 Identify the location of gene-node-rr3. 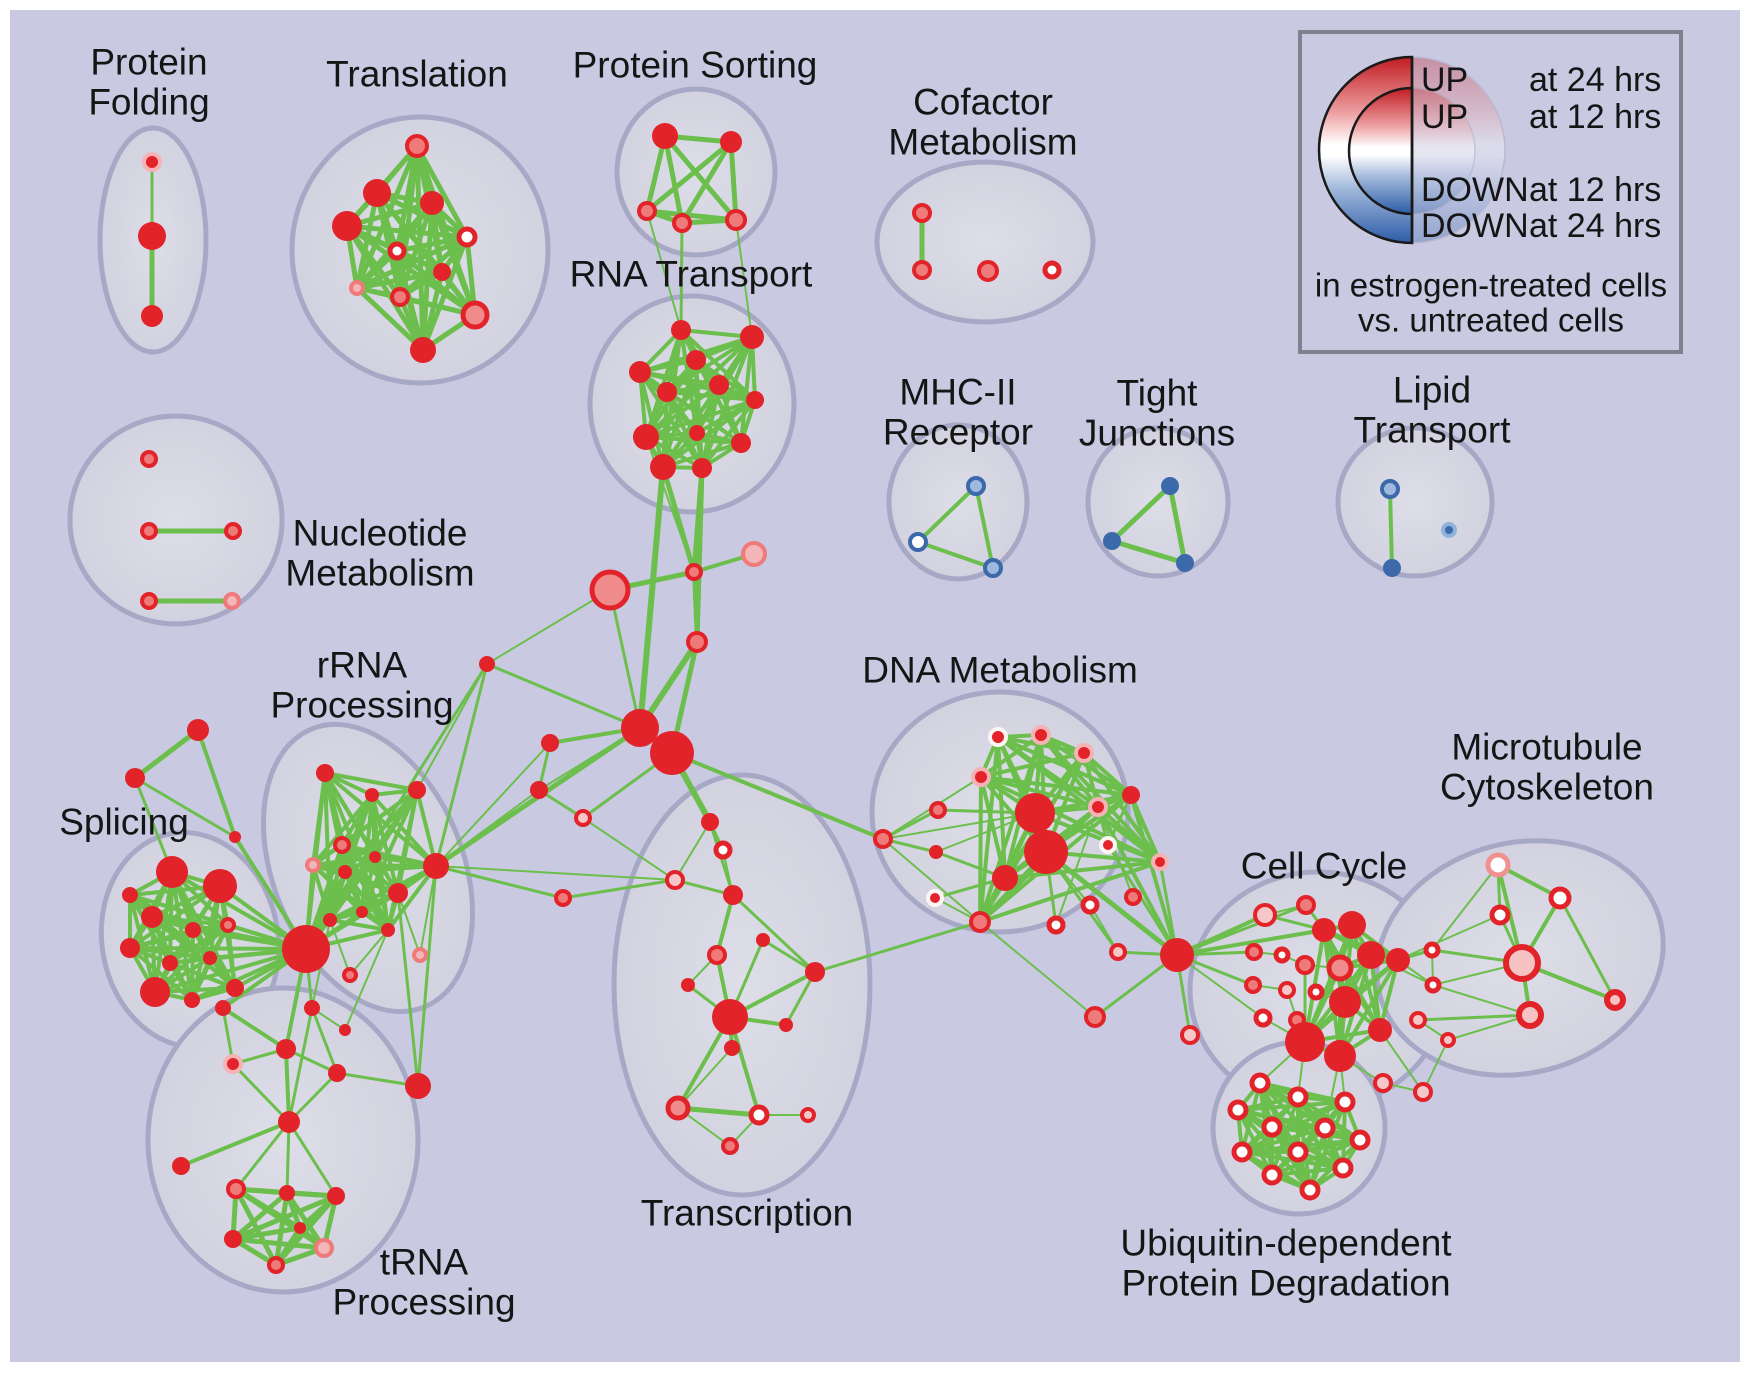
(417, 790).